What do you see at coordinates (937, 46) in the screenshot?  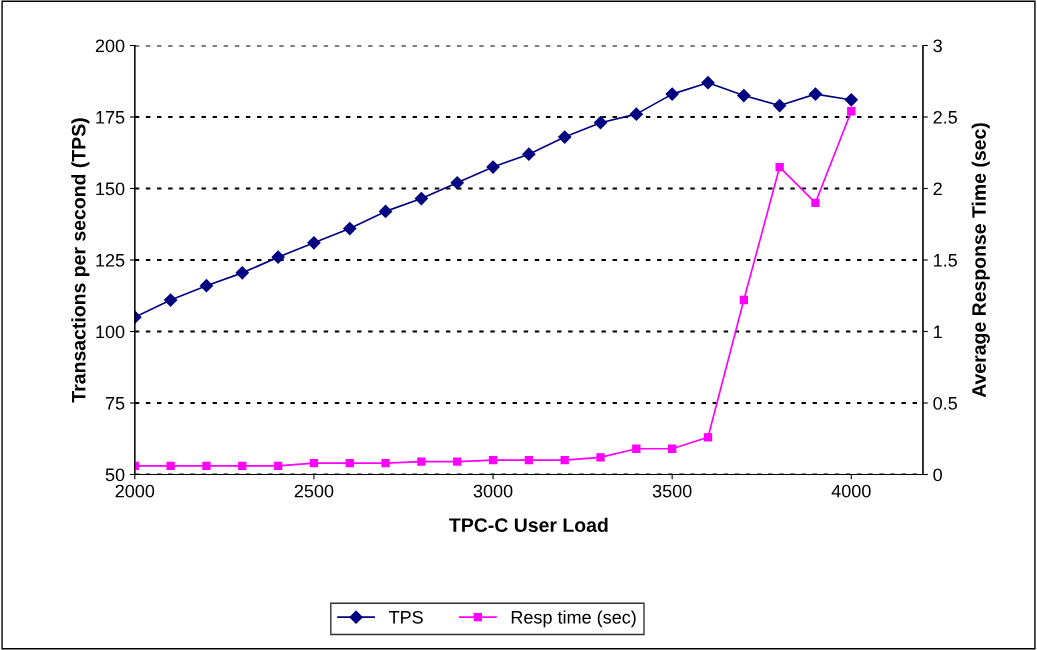 I see `y2-tick-label: 3` at bounding box center [937, 46].